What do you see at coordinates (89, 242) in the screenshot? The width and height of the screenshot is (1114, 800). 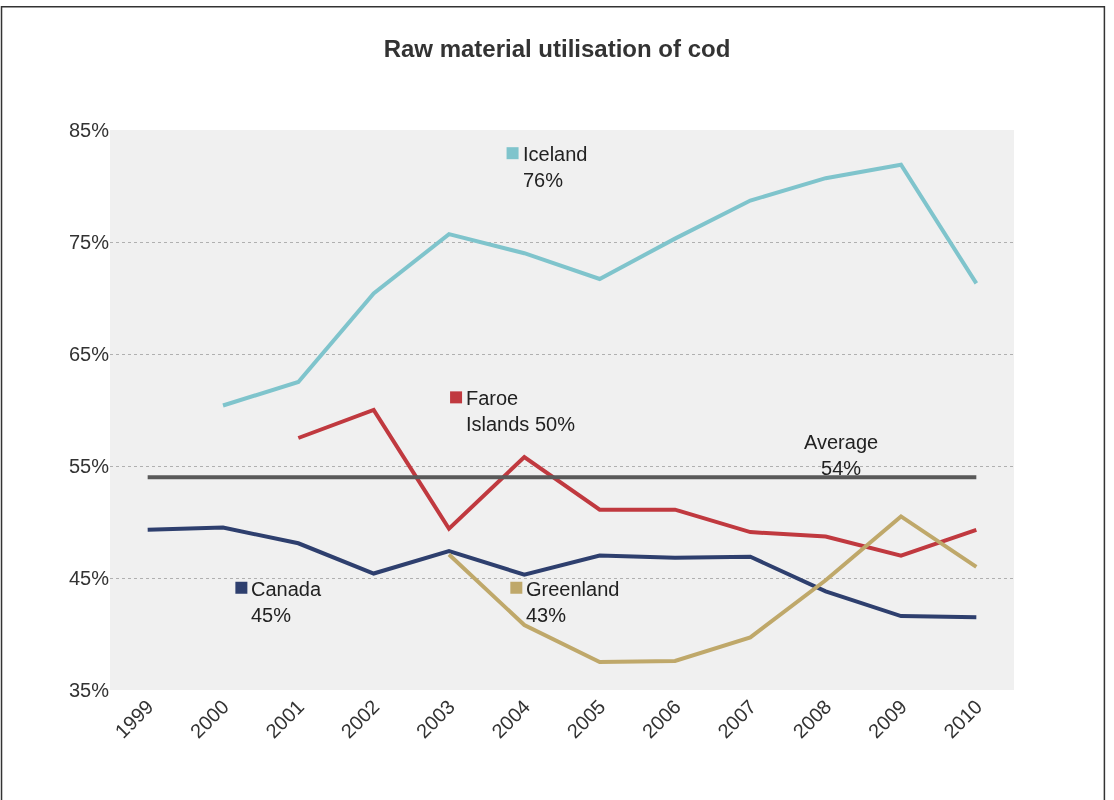 I see `y-tick-label: 75%` at bounding box center [89, 242].